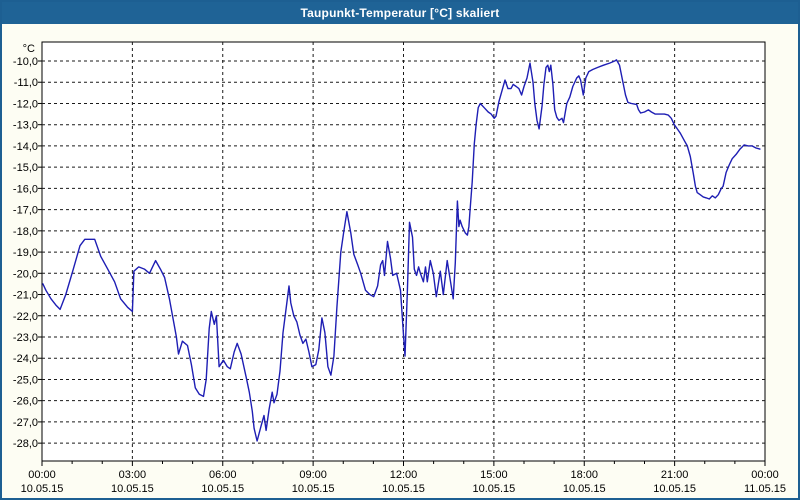 The image size is (800, 500). What do you see at coordinates (25, 104) in the screenshot?
I see `y-axis-label: -12,0` at bounding box center [25, 104].